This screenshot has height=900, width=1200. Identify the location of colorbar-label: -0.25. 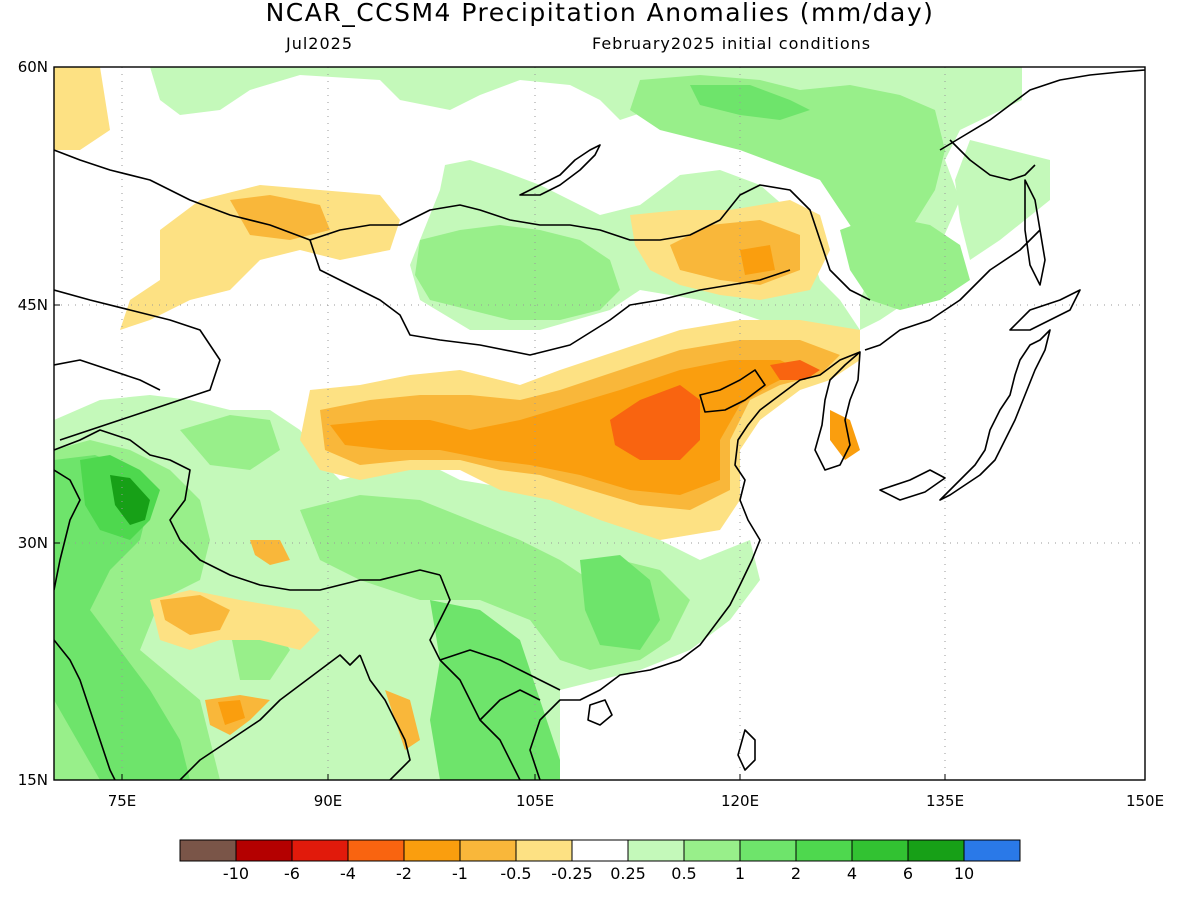
(572, 873).